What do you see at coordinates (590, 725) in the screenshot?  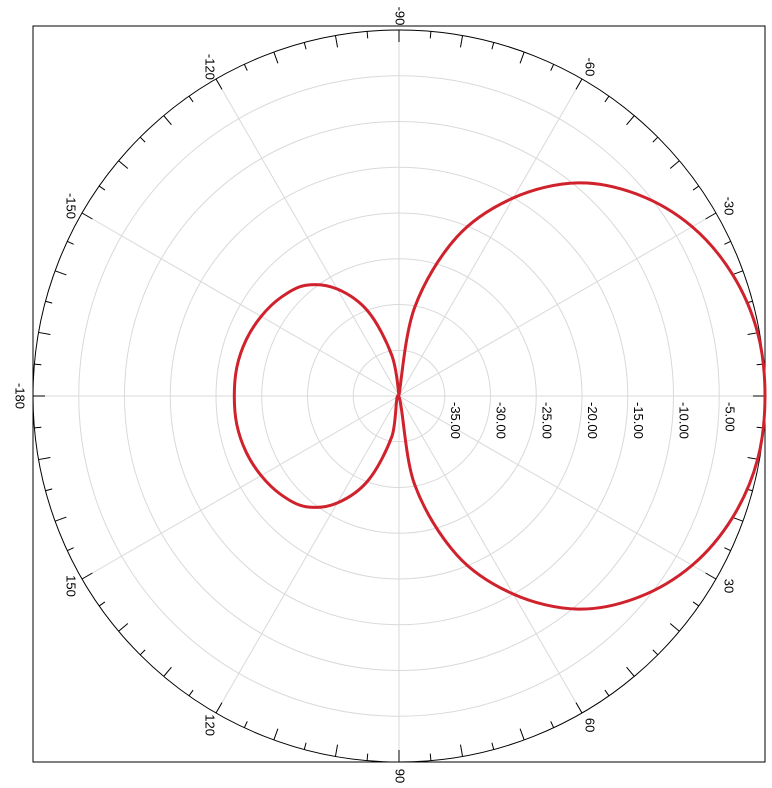 I see `angle-label: 60` at bounding box center [590, 725].